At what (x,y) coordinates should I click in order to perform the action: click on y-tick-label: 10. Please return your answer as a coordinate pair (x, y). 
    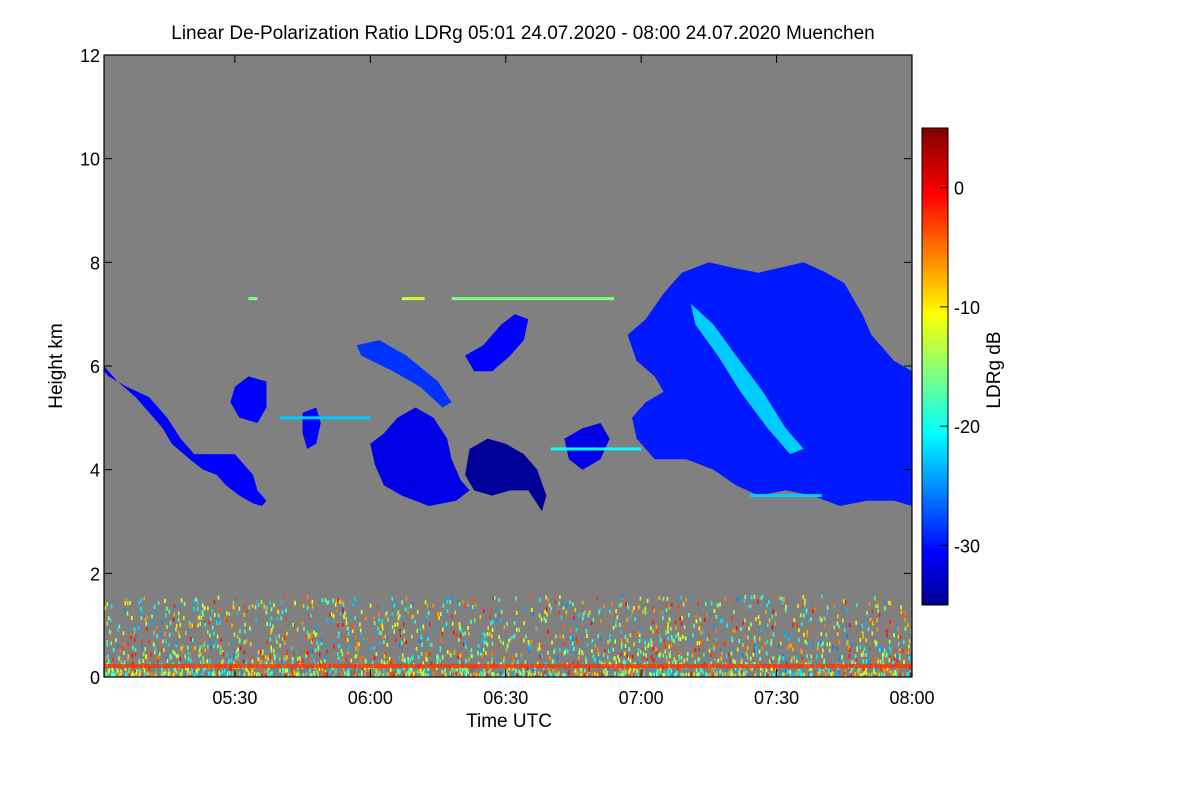
    Looking at the image, I should click on (90, 160).